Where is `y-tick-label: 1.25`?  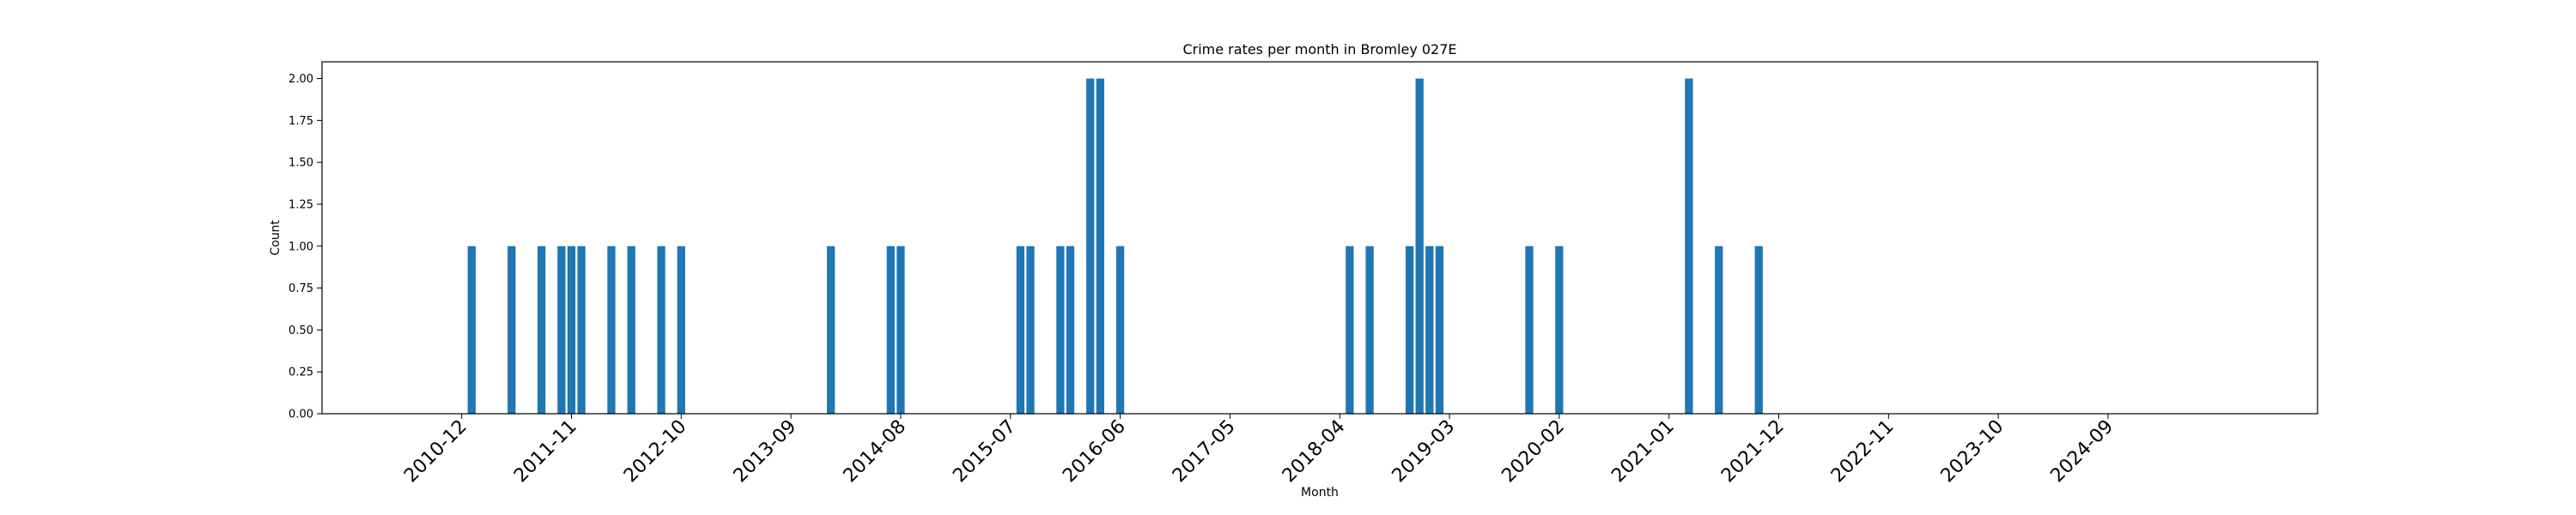 y-tick-label: 1.25 is located at coordinates (301, 204).